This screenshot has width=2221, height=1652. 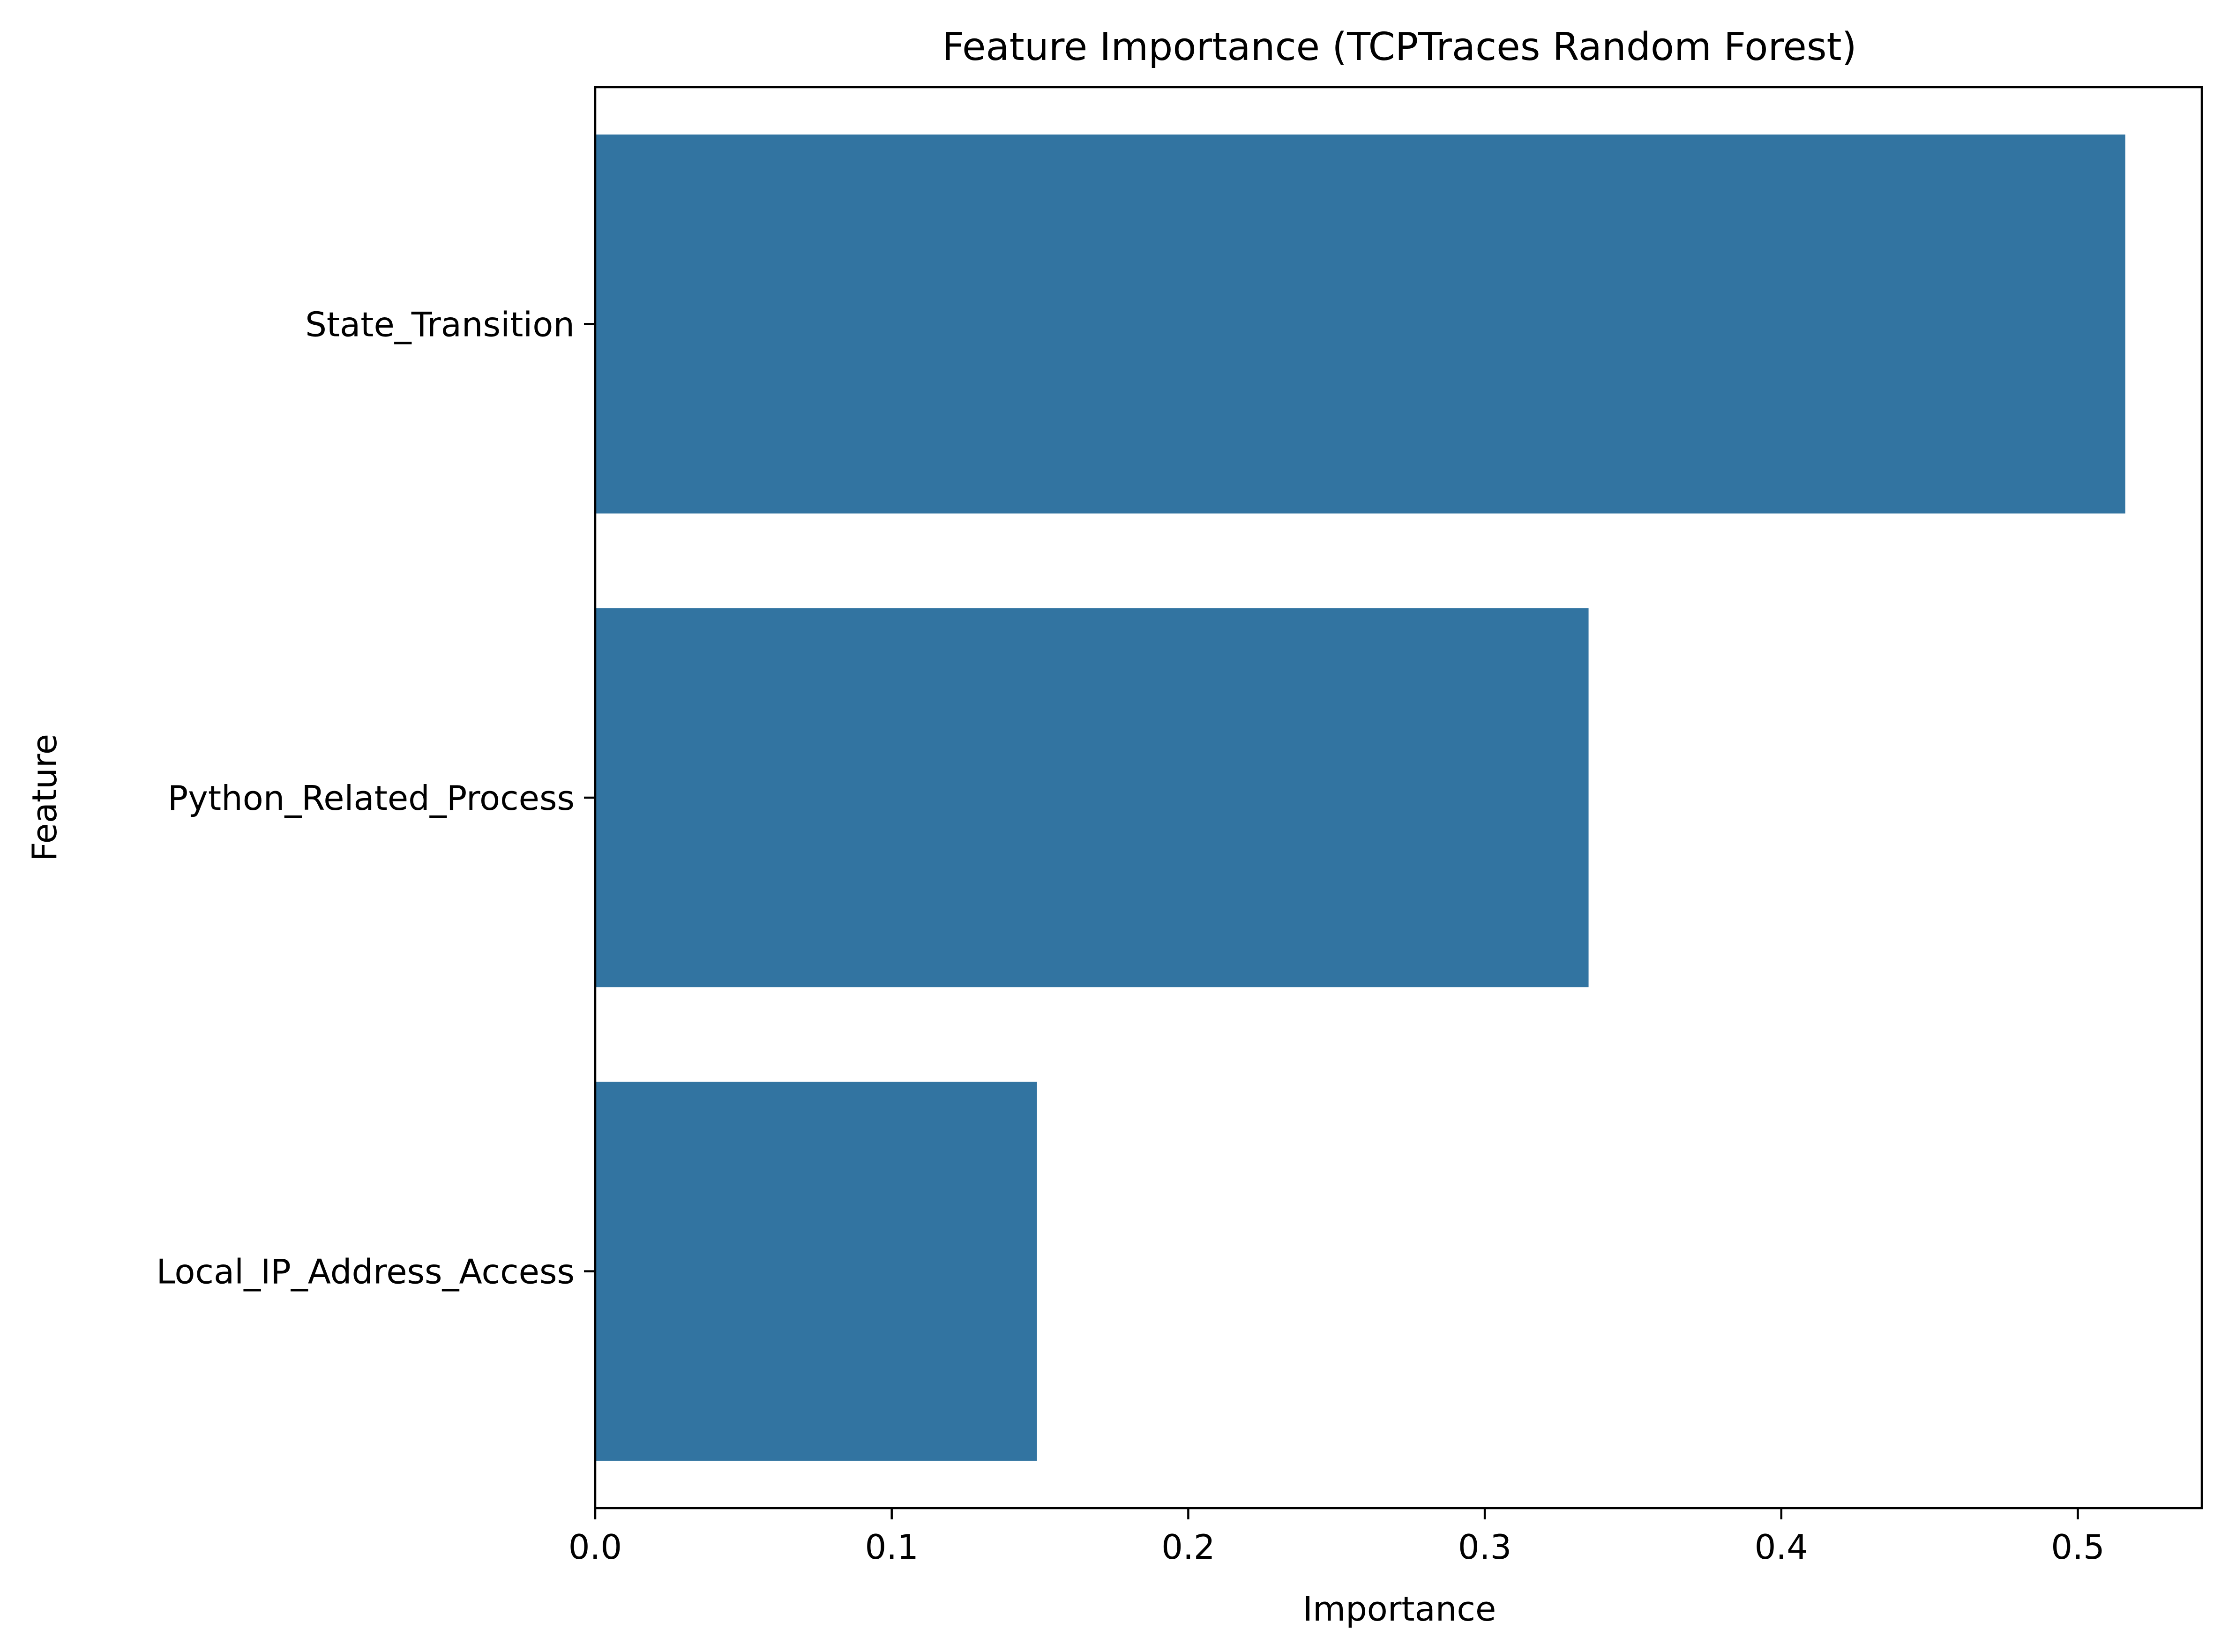 What do you see at coordinates (1336, 1537) in the screenshot?
I see `x-axis-ticks: 0.0 0.1 0.2 0.3 0.4 0.5` at bounding box center [1336, 1537].